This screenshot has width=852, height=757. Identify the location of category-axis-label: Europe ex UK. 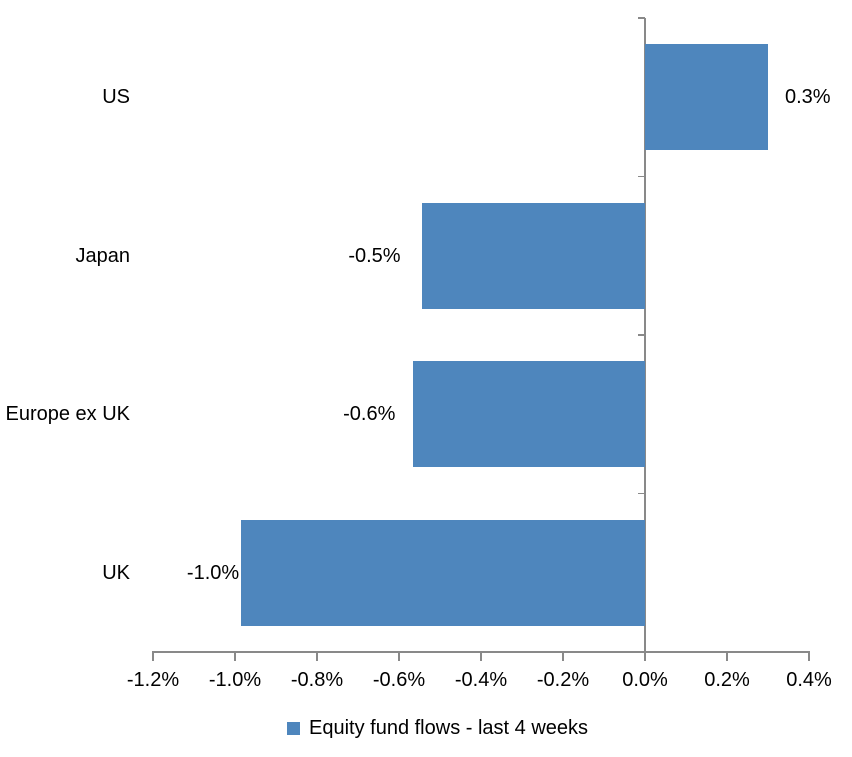
(67, 414).